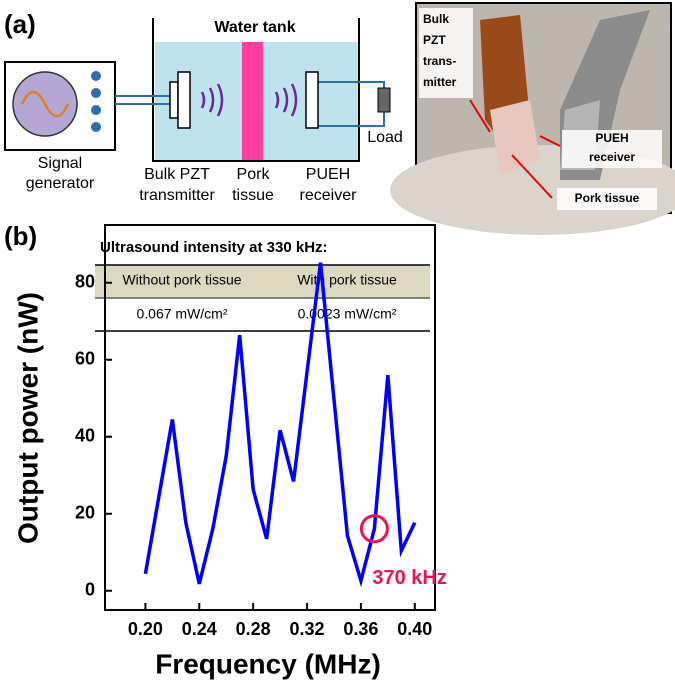  I want to click on transmitter-label: transmitter, so click(177, 195).